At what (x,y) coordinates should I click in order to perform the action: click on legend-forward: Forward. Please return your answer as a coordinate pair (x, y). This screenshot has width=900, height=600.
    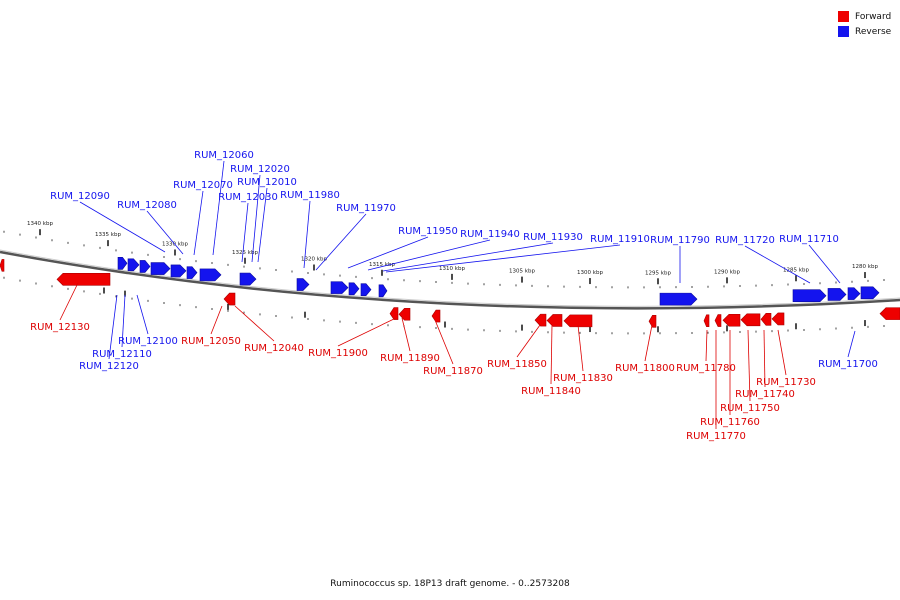
    Looking at the image, I should click on (864, 16).